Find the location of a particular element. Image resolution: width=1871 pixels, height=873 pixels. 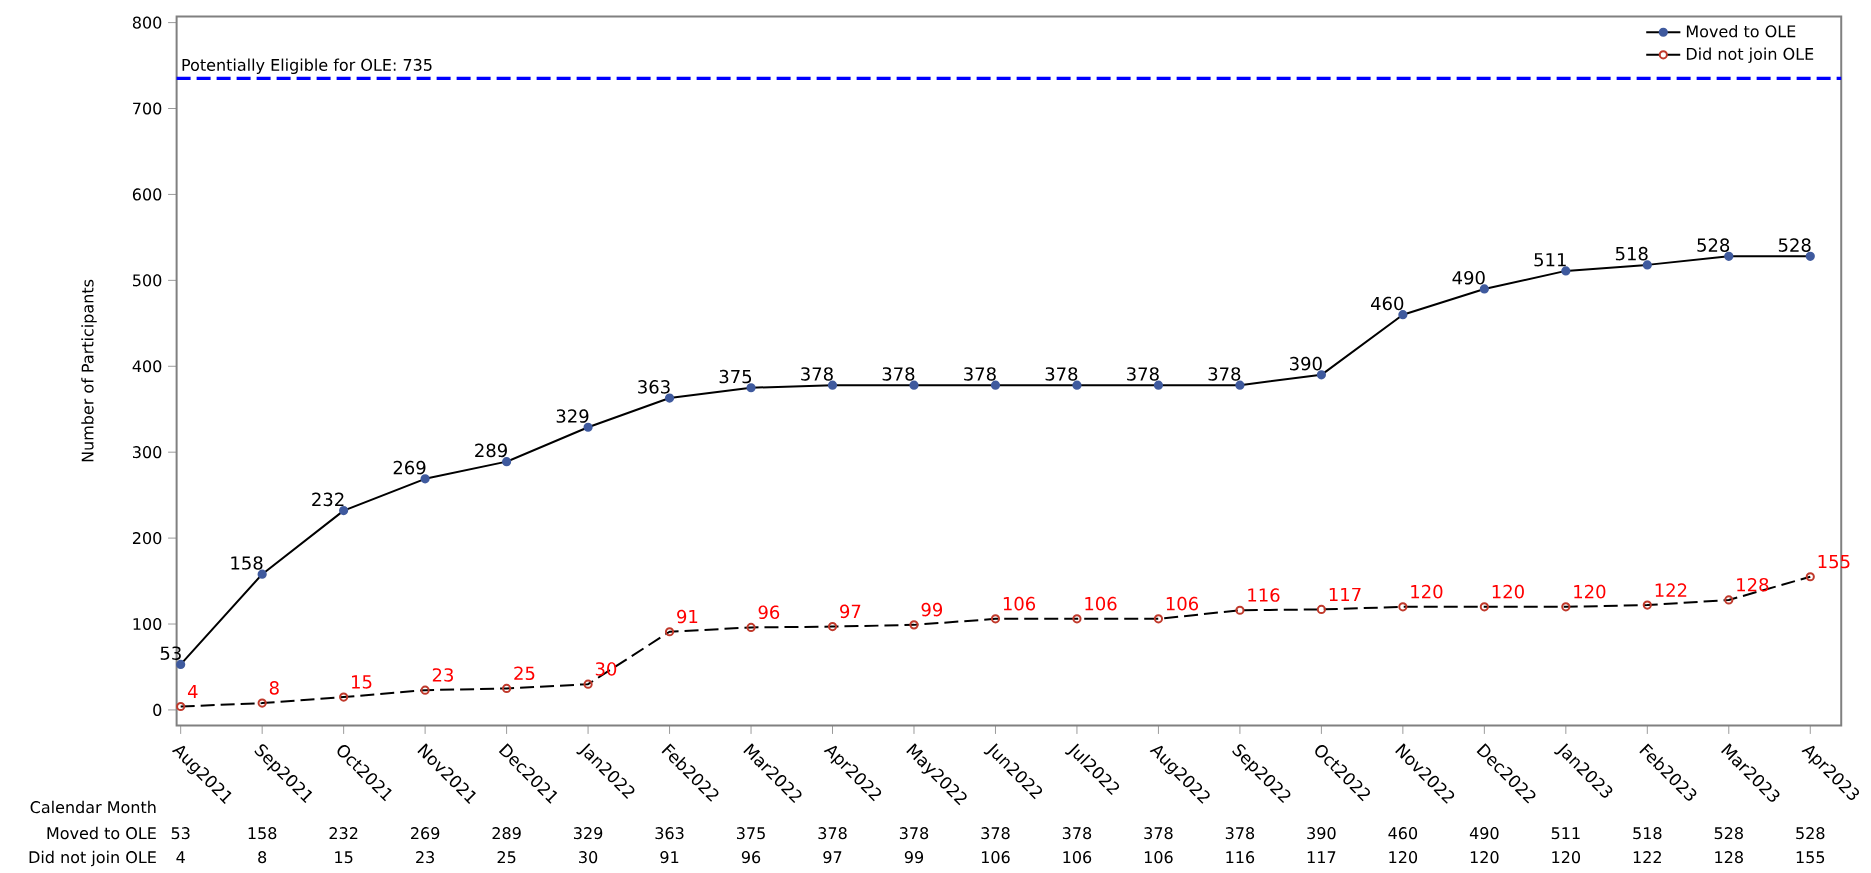

data-label: 128 is located at coordinates (1729, 857).